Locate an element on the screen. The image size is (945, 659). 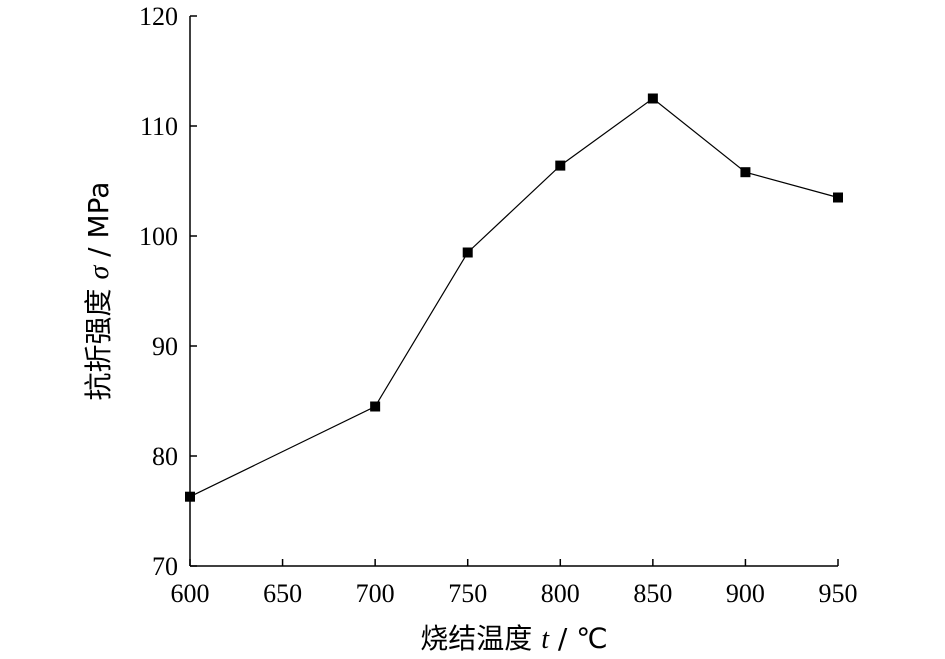
x-tick-label: 600 is located at coordinates (190, 593).